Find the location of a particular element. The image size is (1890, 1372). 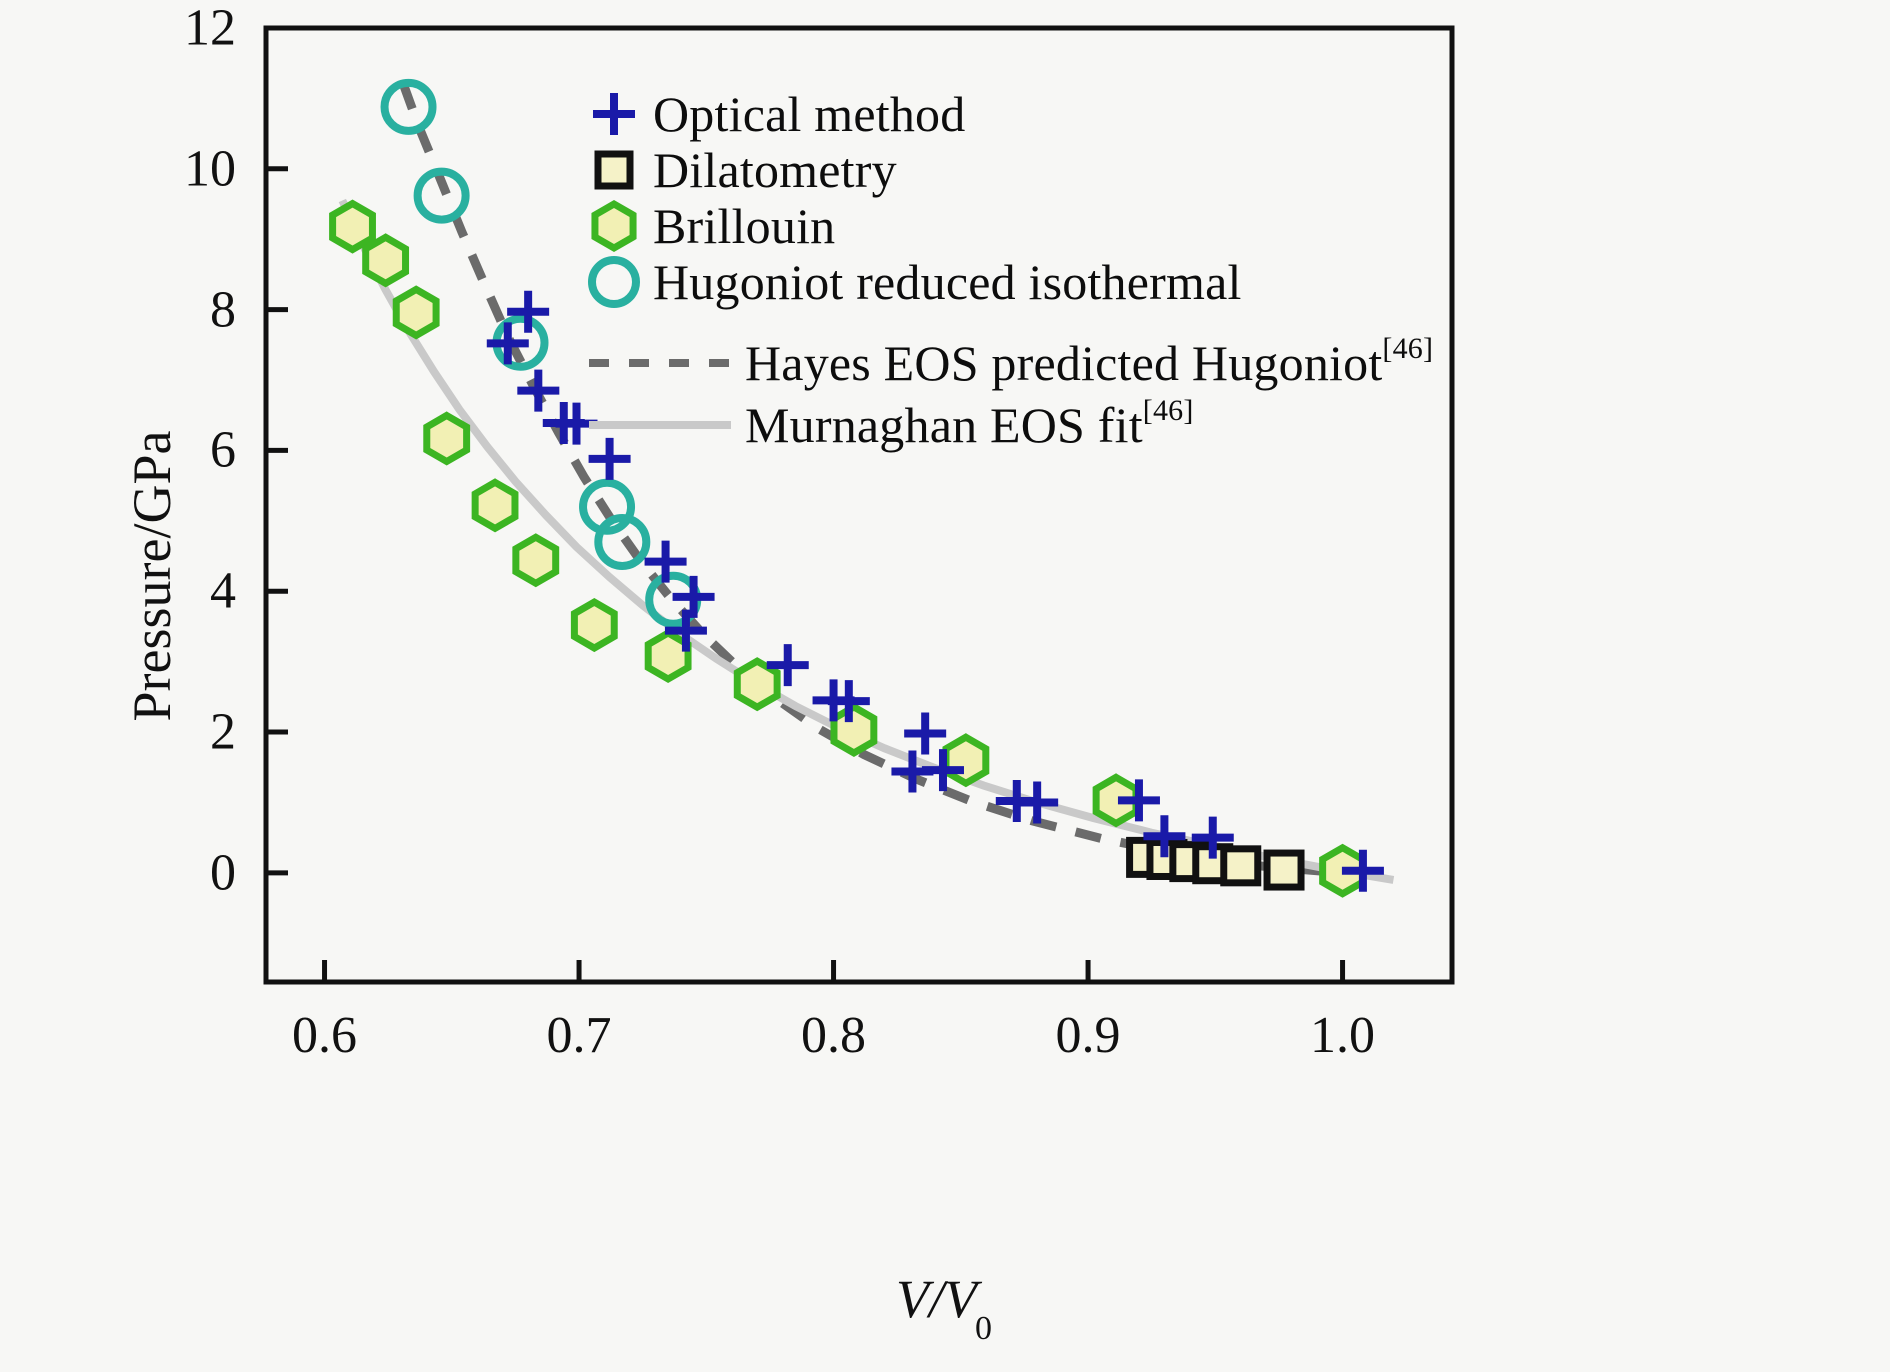

legend-item: Murnaghan EOS fit[46] is located at coordinates (1004, 425).